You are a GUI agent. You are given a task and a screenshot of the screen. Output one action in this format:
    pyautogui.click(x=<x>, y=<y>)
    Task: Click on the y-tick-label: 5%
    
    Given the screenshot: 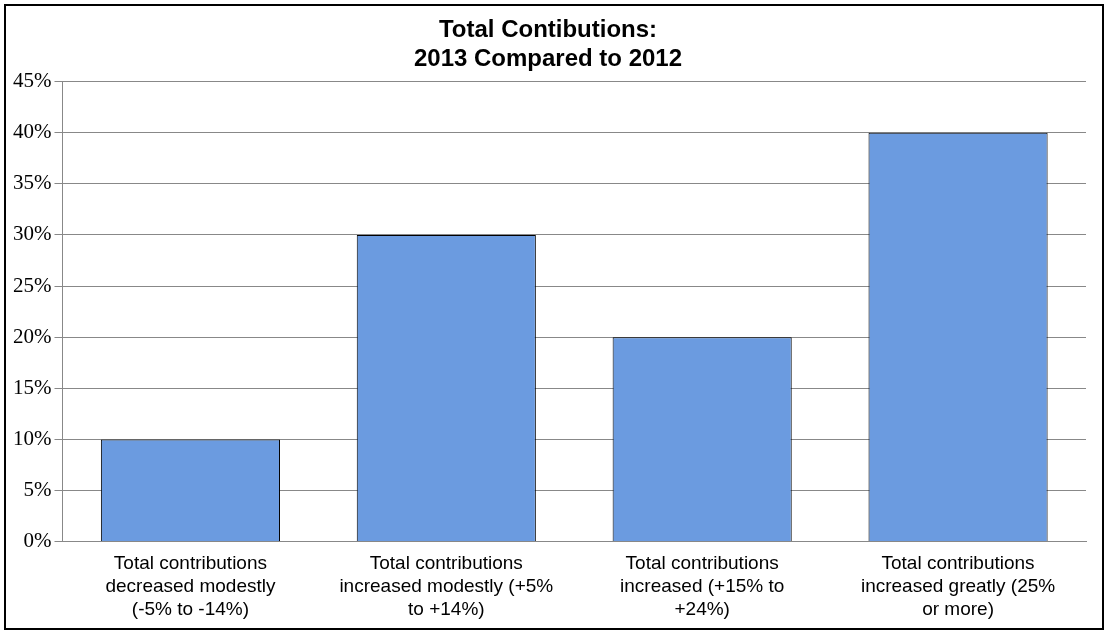 What is the action you would take?
    pyautogui.click(x=37, y=489)
    